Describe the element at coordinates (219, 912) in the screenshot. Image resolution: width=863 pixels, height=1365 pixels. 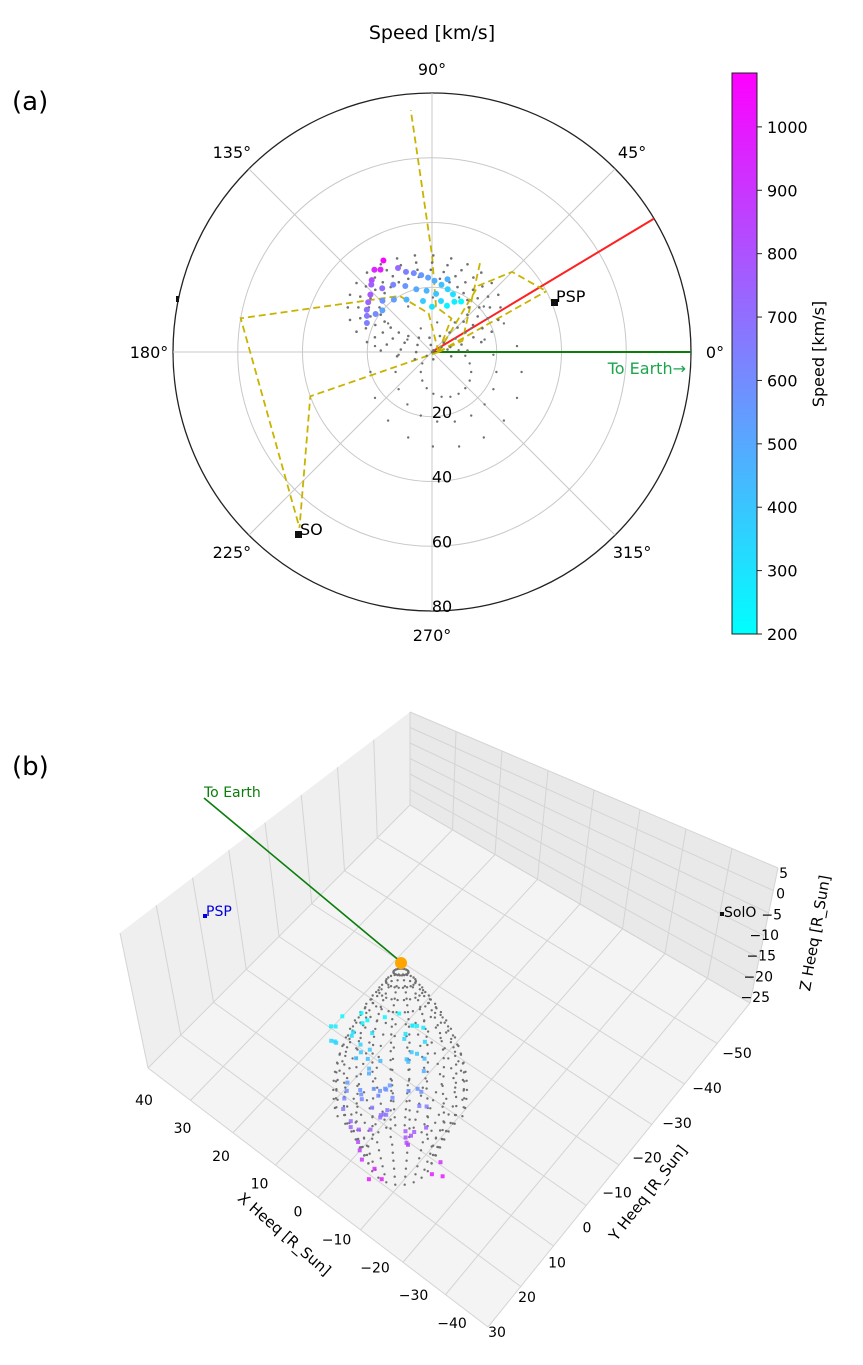
I see `psp-label-3d: PSP` at that location.